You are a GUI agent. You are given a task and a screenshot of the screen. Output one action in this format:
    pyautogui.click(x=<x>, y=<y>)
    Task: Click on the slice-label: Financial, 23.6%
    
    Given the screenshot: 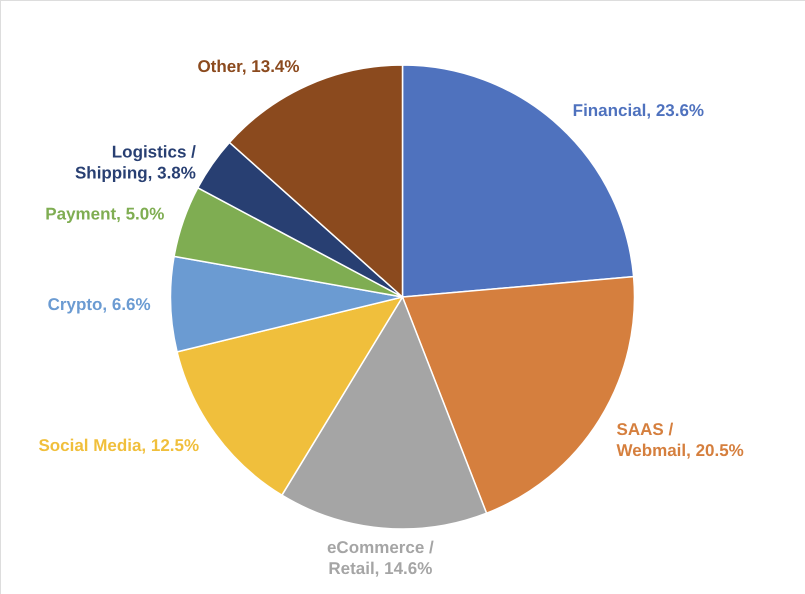 What is the action you would take?
    pyautogui.click(x=638, y=110)
    